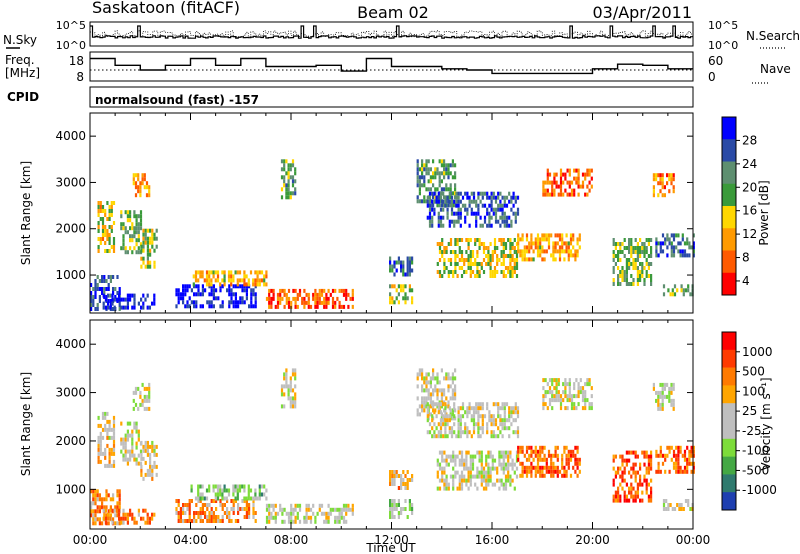 The width and height of the screenshot is (800, 554). Describe the element at coordinates (729, 206) in the screenshot. I see `colorbar-frame` at that location.